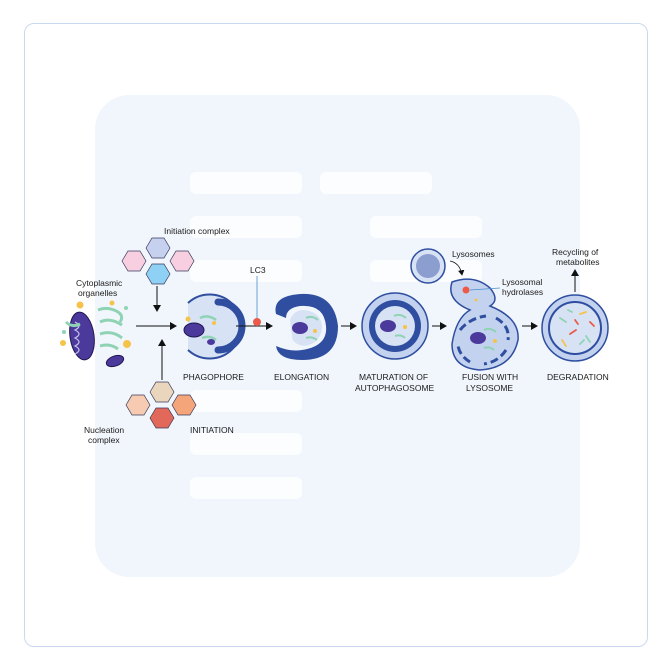 Image resolution: width=672 pixels, height=672 pixels. What do you see at coordinates (575, 328) in the screenshot?
I see `degradation-vesicle` at bounding box center [575, 328].